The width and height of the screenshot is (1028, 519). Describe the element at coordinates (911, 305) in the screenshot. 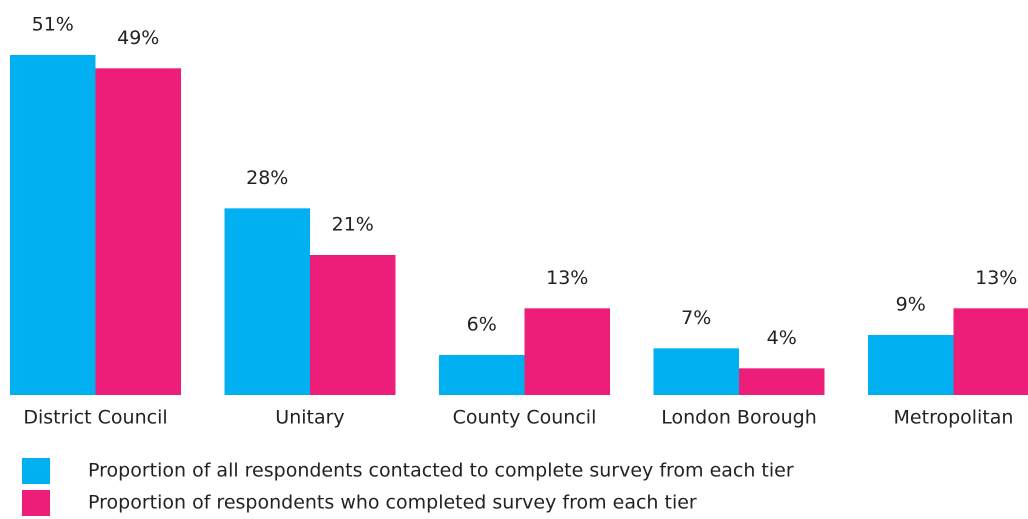

I see `value-label: 9%` at that location.